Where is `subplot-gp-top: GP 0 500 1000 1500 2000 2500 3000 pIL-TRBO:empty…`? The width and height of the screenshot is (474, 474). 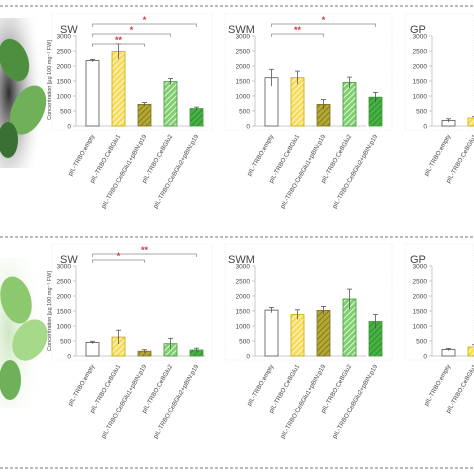 subplot-gp-top: GP 0 500 1000 1500 2000 2500 3000 pIL-TRBO:empty… is located at coordinates (439, 98).